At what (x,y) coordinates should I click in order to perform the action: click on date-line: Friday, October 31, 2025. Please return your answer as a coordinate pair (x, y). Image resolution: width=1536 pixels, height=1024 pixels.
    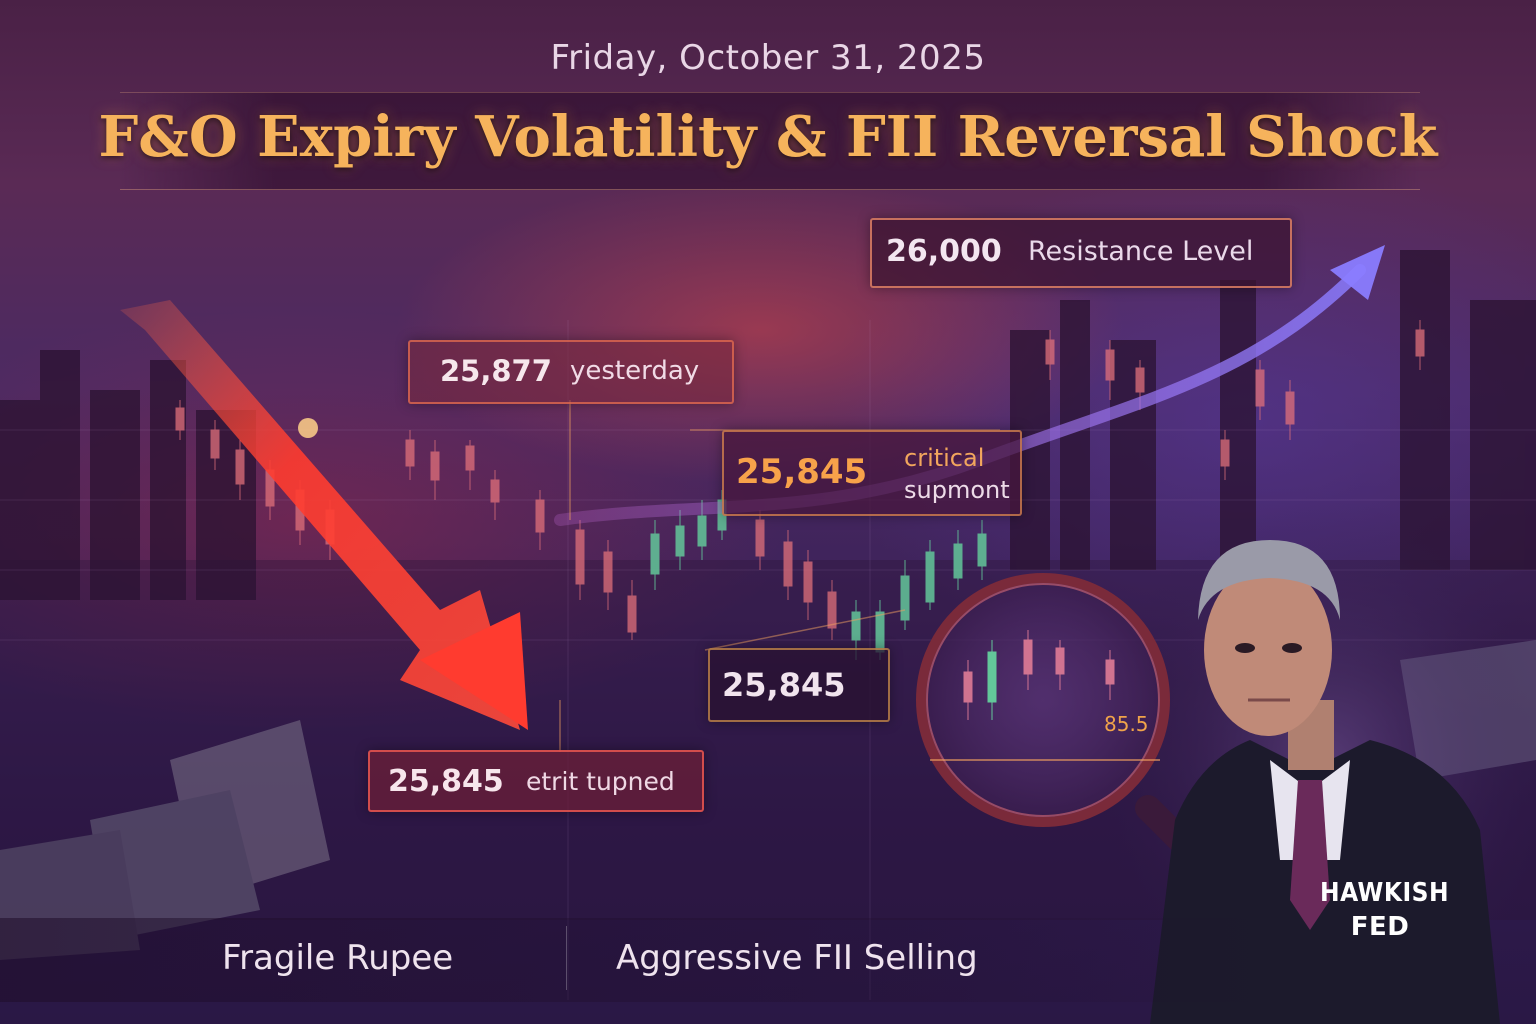
    Looking at the image, I should click on (768, 58).